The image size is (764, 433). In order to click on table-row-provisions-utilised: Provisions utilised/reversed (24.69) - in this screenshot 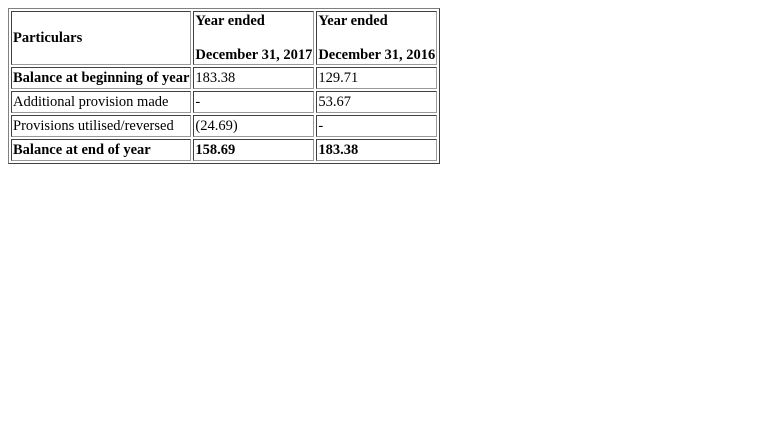, I will do `click(224, 126)`.